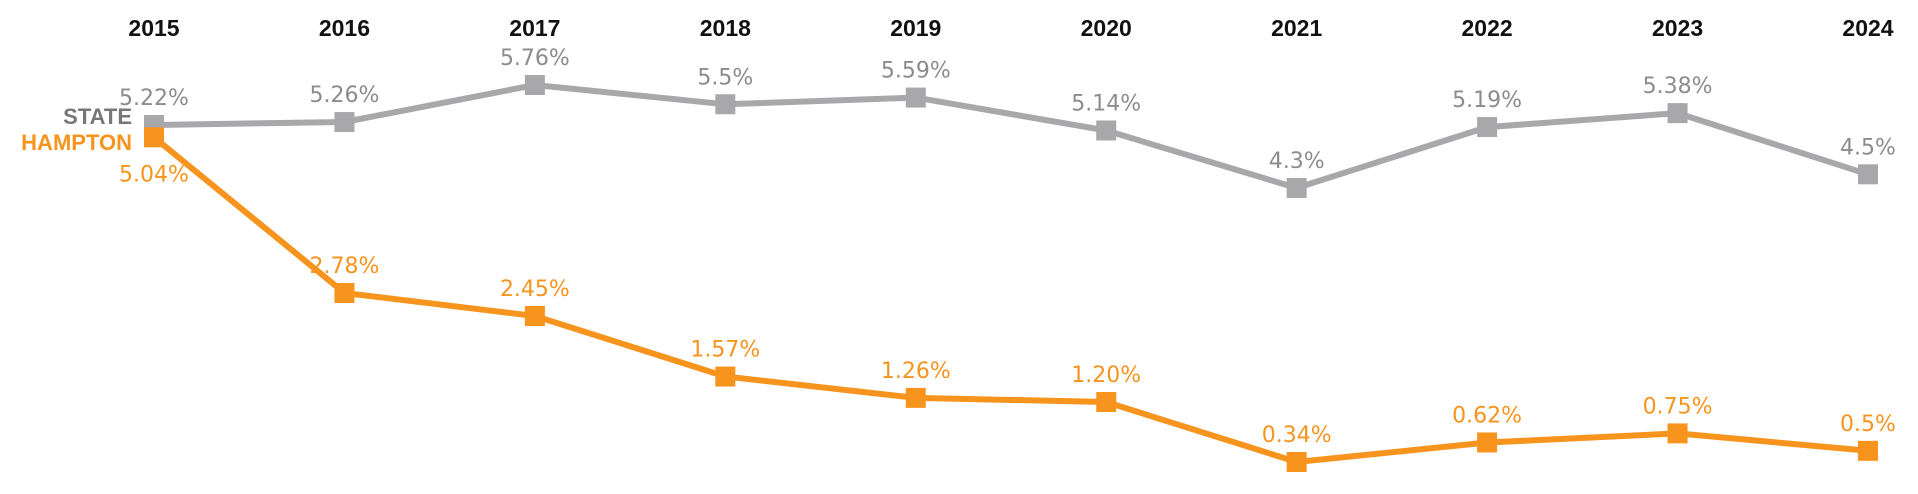 The width and height of the screenshot is (1918, 494). Describe the element at coordinates (344, 28) in the screenshot. I see `year-label-2016: 2016` at that location.